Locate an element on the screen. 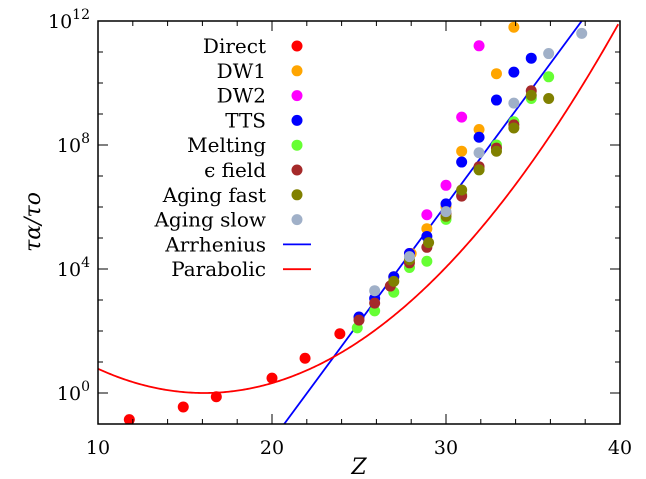  x-tick-label: 10 is located at coordinates (98, 448).